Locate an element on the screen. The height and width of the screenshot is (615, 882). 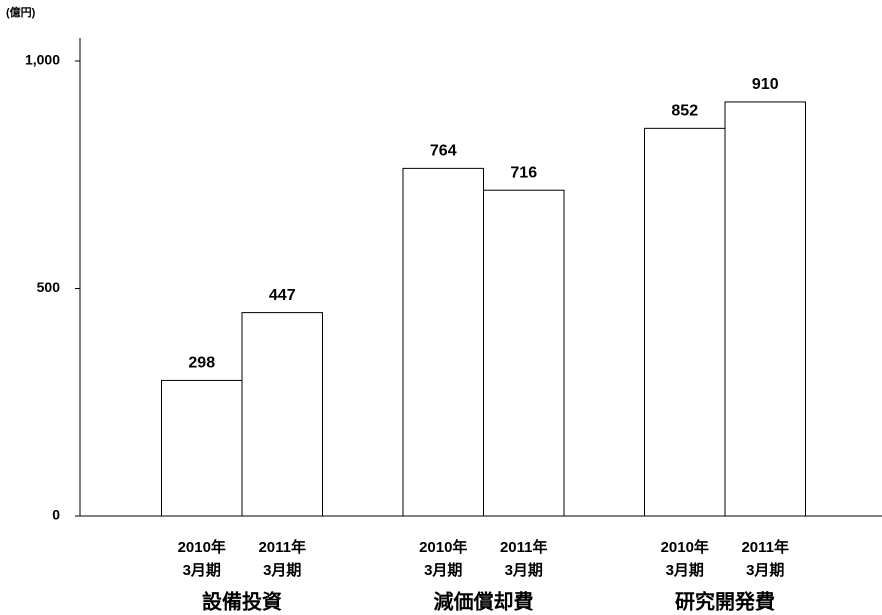
y-tick-label: 1,000 is located at coordinates (42, 60).